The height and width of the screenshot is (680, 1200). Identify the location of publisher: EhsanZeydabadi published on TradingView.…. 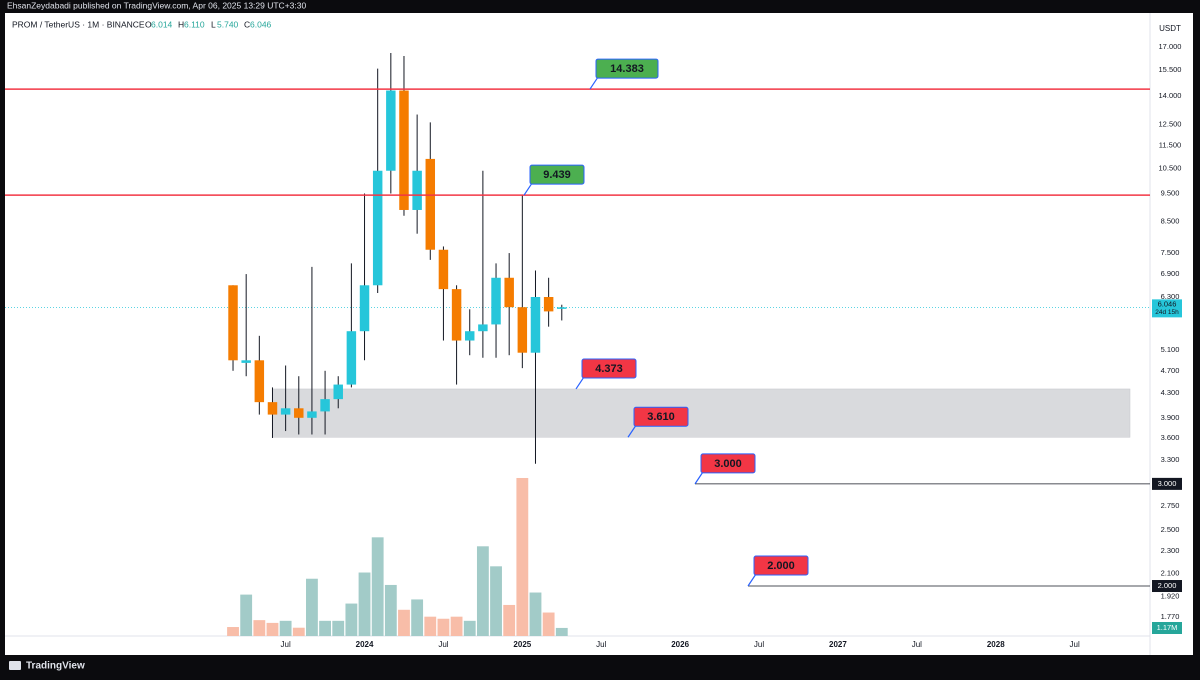
(156, 5).